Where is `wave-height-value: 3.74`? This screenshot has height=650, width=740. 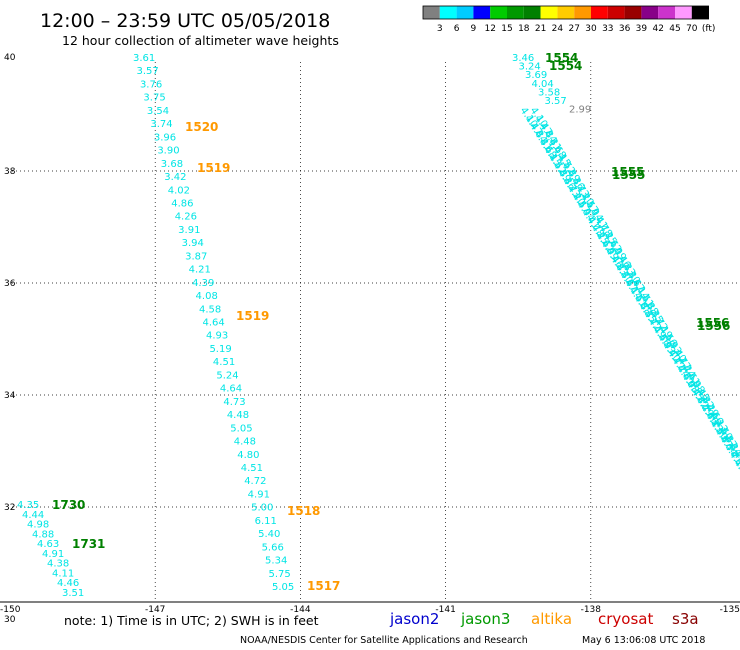
wave-height-value: 3.74 is located at coordinates (161, 124).